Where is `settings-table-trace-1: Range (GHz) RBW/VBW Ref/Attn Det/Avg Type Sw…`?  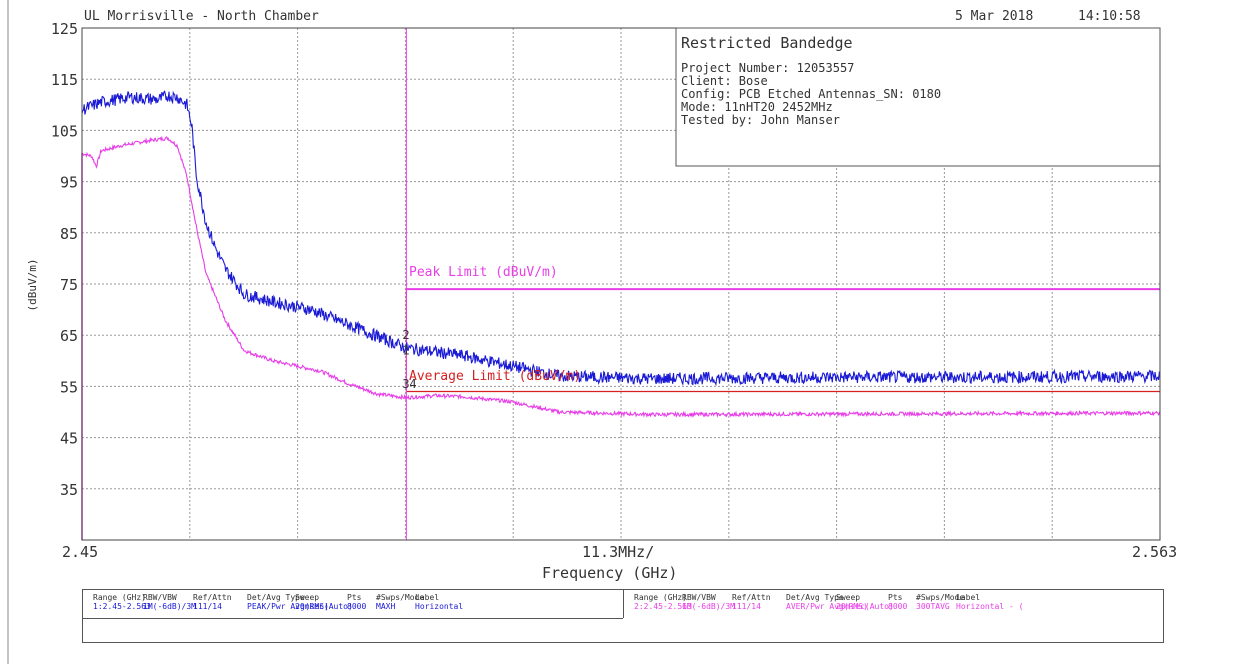 settings-table-trace-1: Range (GHz) RBW/VBW Ref/Attn Det/Avg Type Sw… is located at coordinates (353, 616).